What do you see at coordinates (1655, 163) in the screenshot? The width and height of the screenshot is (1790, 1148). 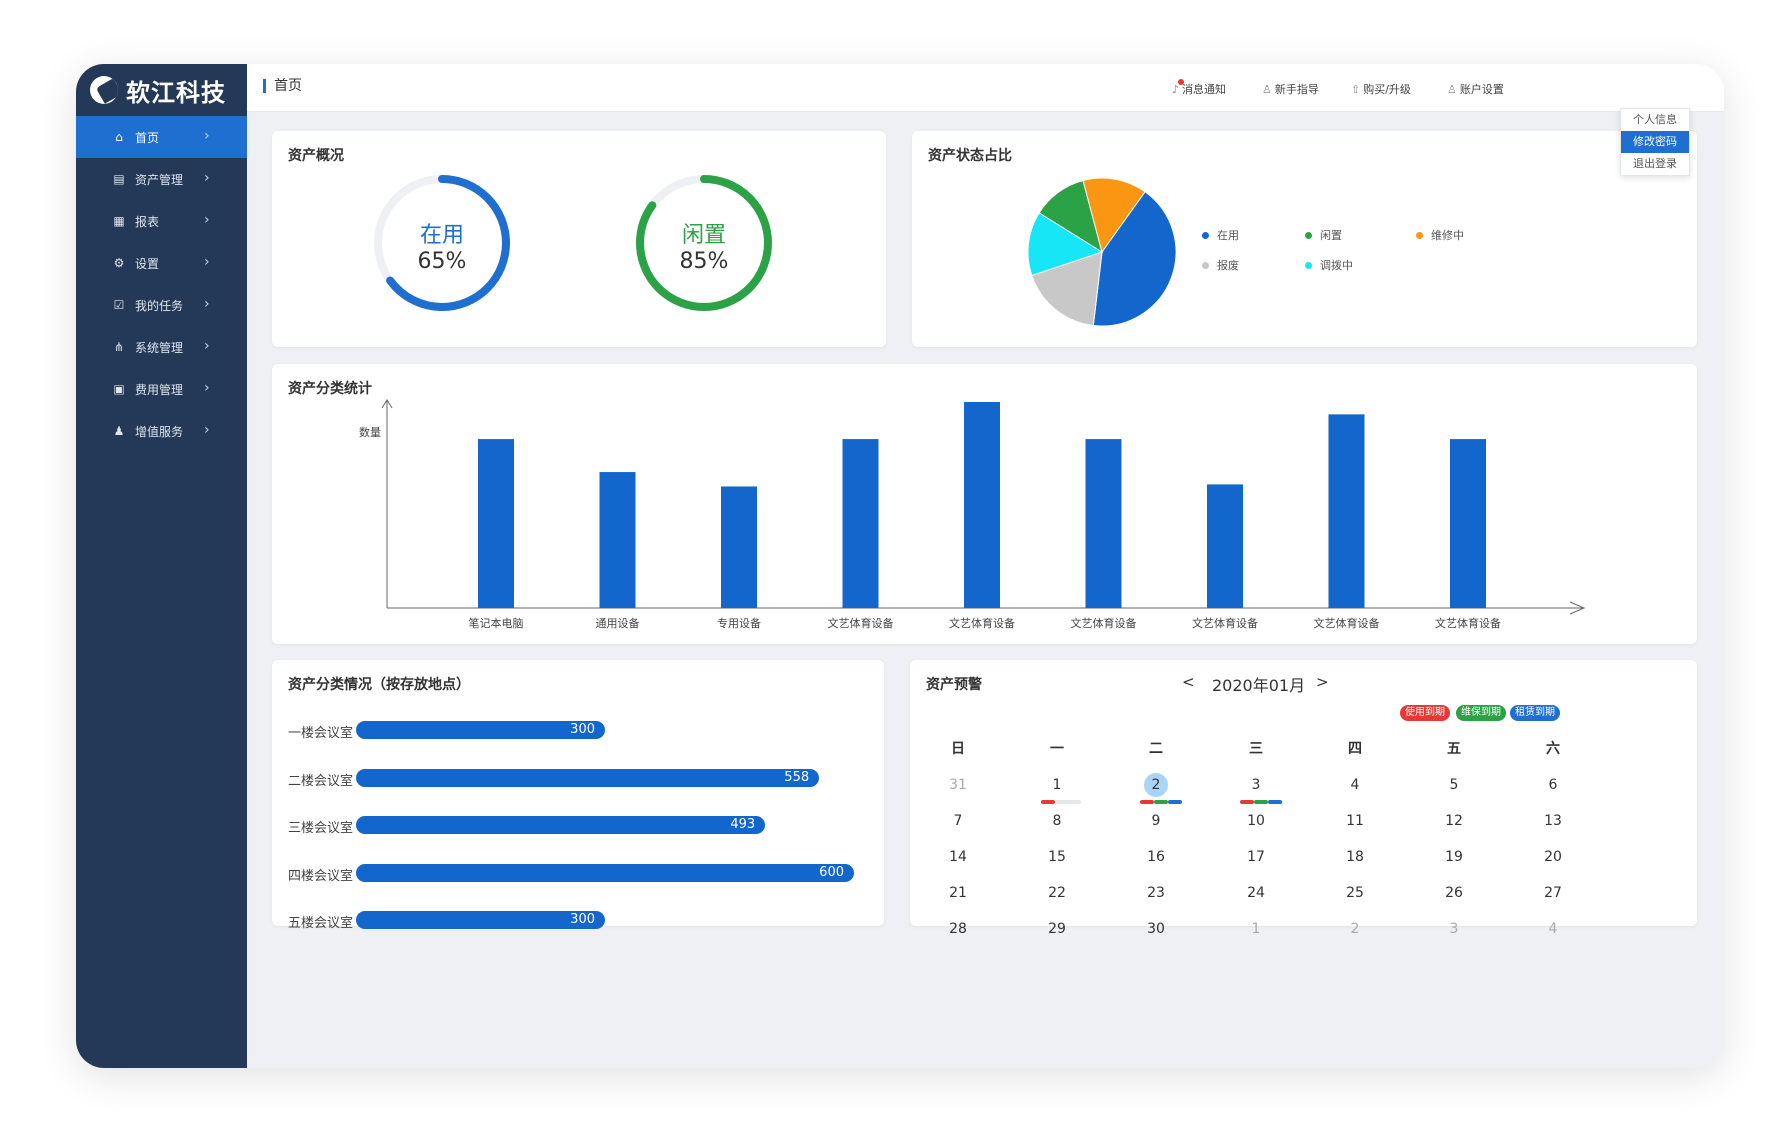 I see `account-menu-item-2: 退出登录` at bounding box center [1655, 163].